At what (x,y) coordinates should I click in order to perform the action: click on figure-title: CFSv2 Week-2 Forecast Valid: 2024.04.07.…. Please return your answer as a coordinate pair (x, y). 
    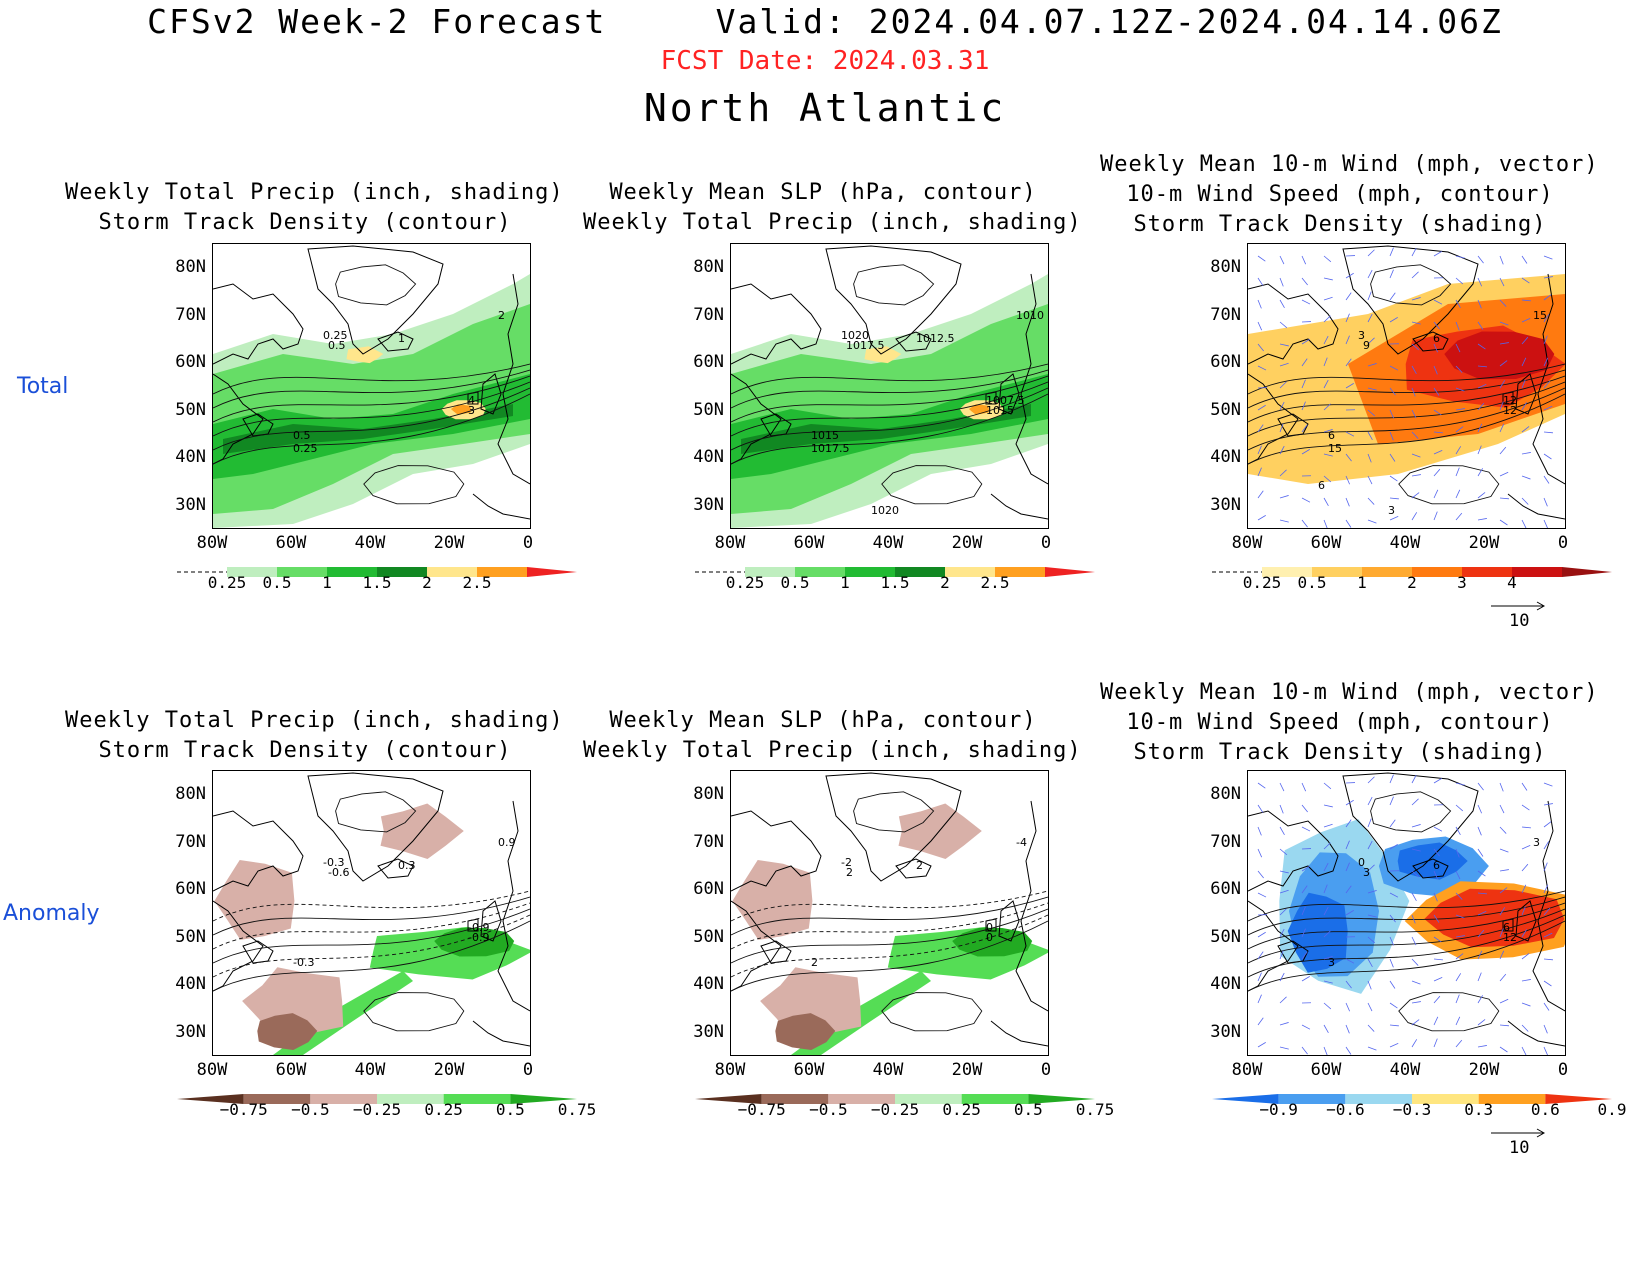
    Looking at the image, I should click on (825, 21).